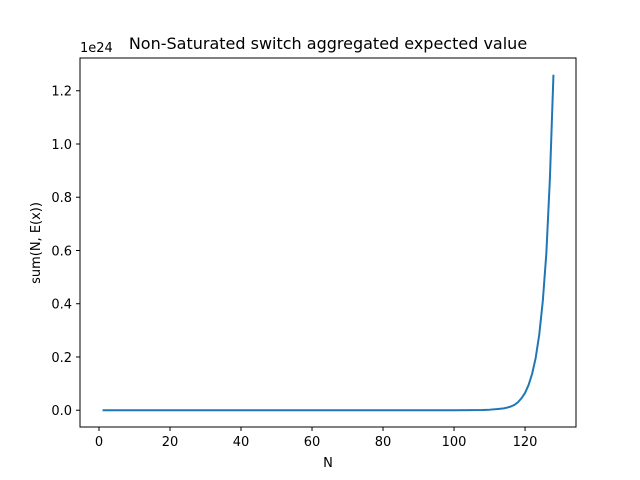 The image size is (640, 480). I want to click on x-tick-label: 100, so click(454, 442).